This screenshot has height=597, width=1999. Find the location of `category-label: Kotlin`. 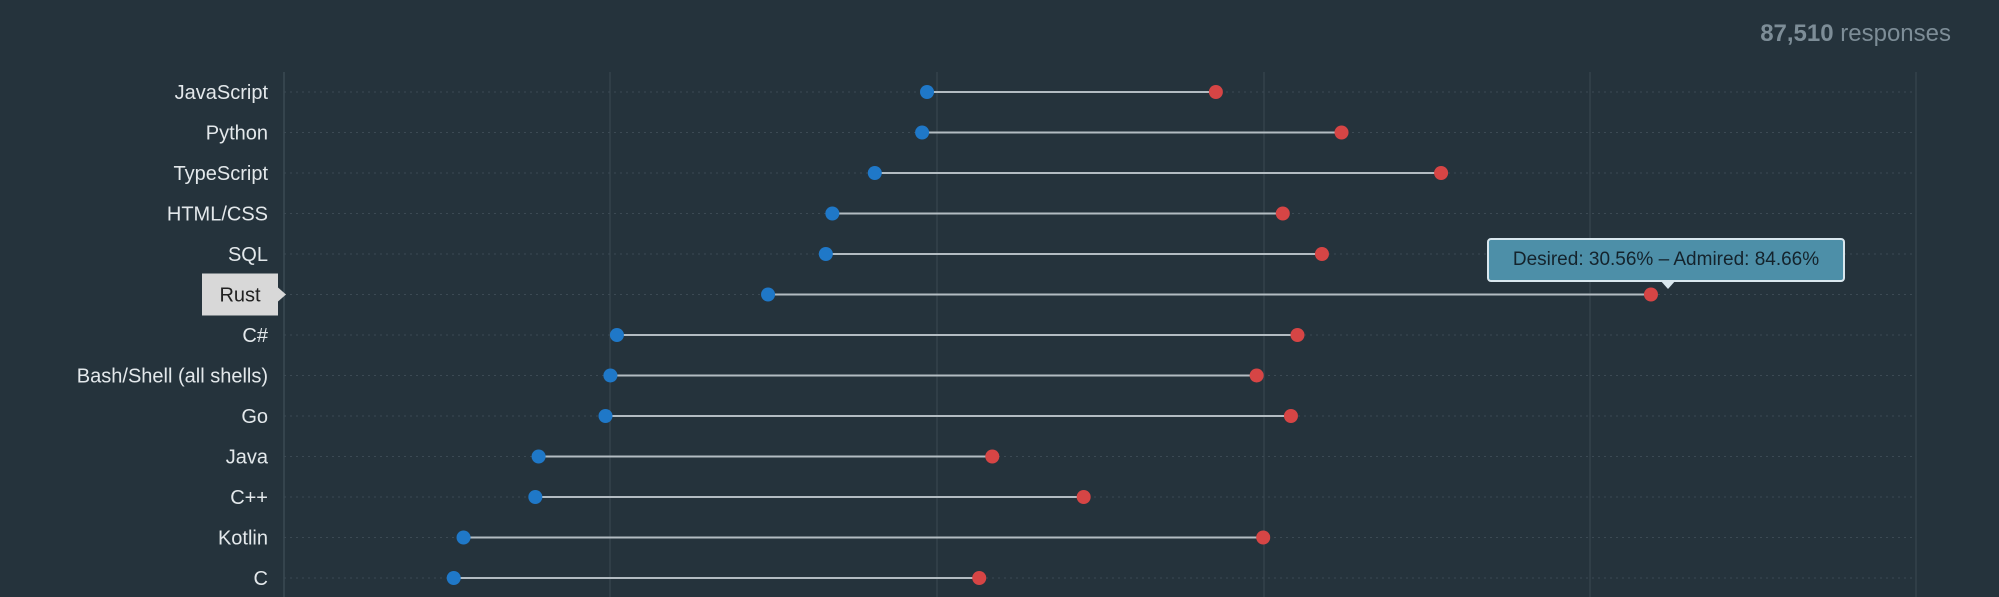

category-label: Kotlin is located at coordinates (243, 539).